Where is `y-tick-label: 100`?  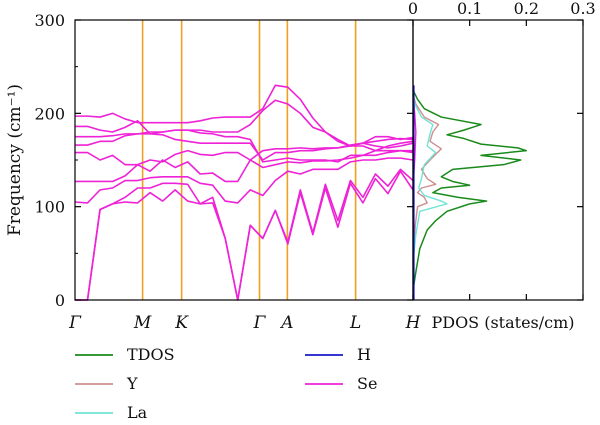 y-tick-label: 100 is located at coordinates (49, 207).